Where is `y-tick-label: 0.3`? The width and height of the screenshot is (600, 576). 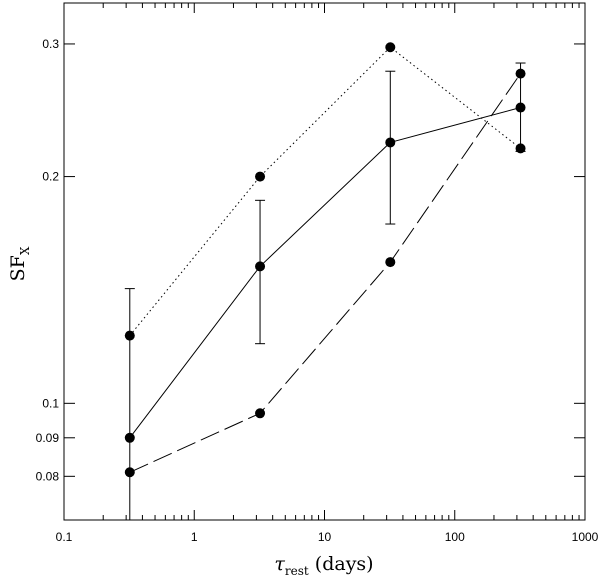 y-tick-label: 0.3 is located at coordinates (50, 44).